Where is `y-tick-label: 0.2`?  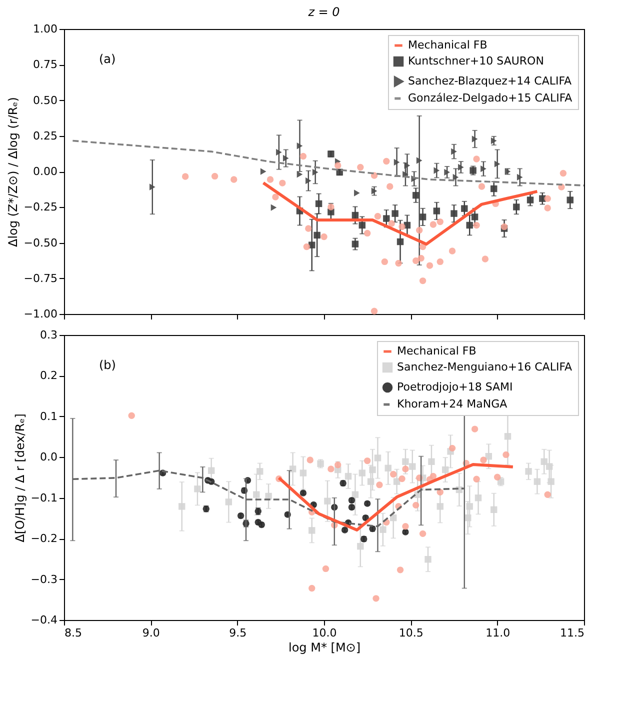 y-tick-label: 0.2 is located at coordinates (49, 375).